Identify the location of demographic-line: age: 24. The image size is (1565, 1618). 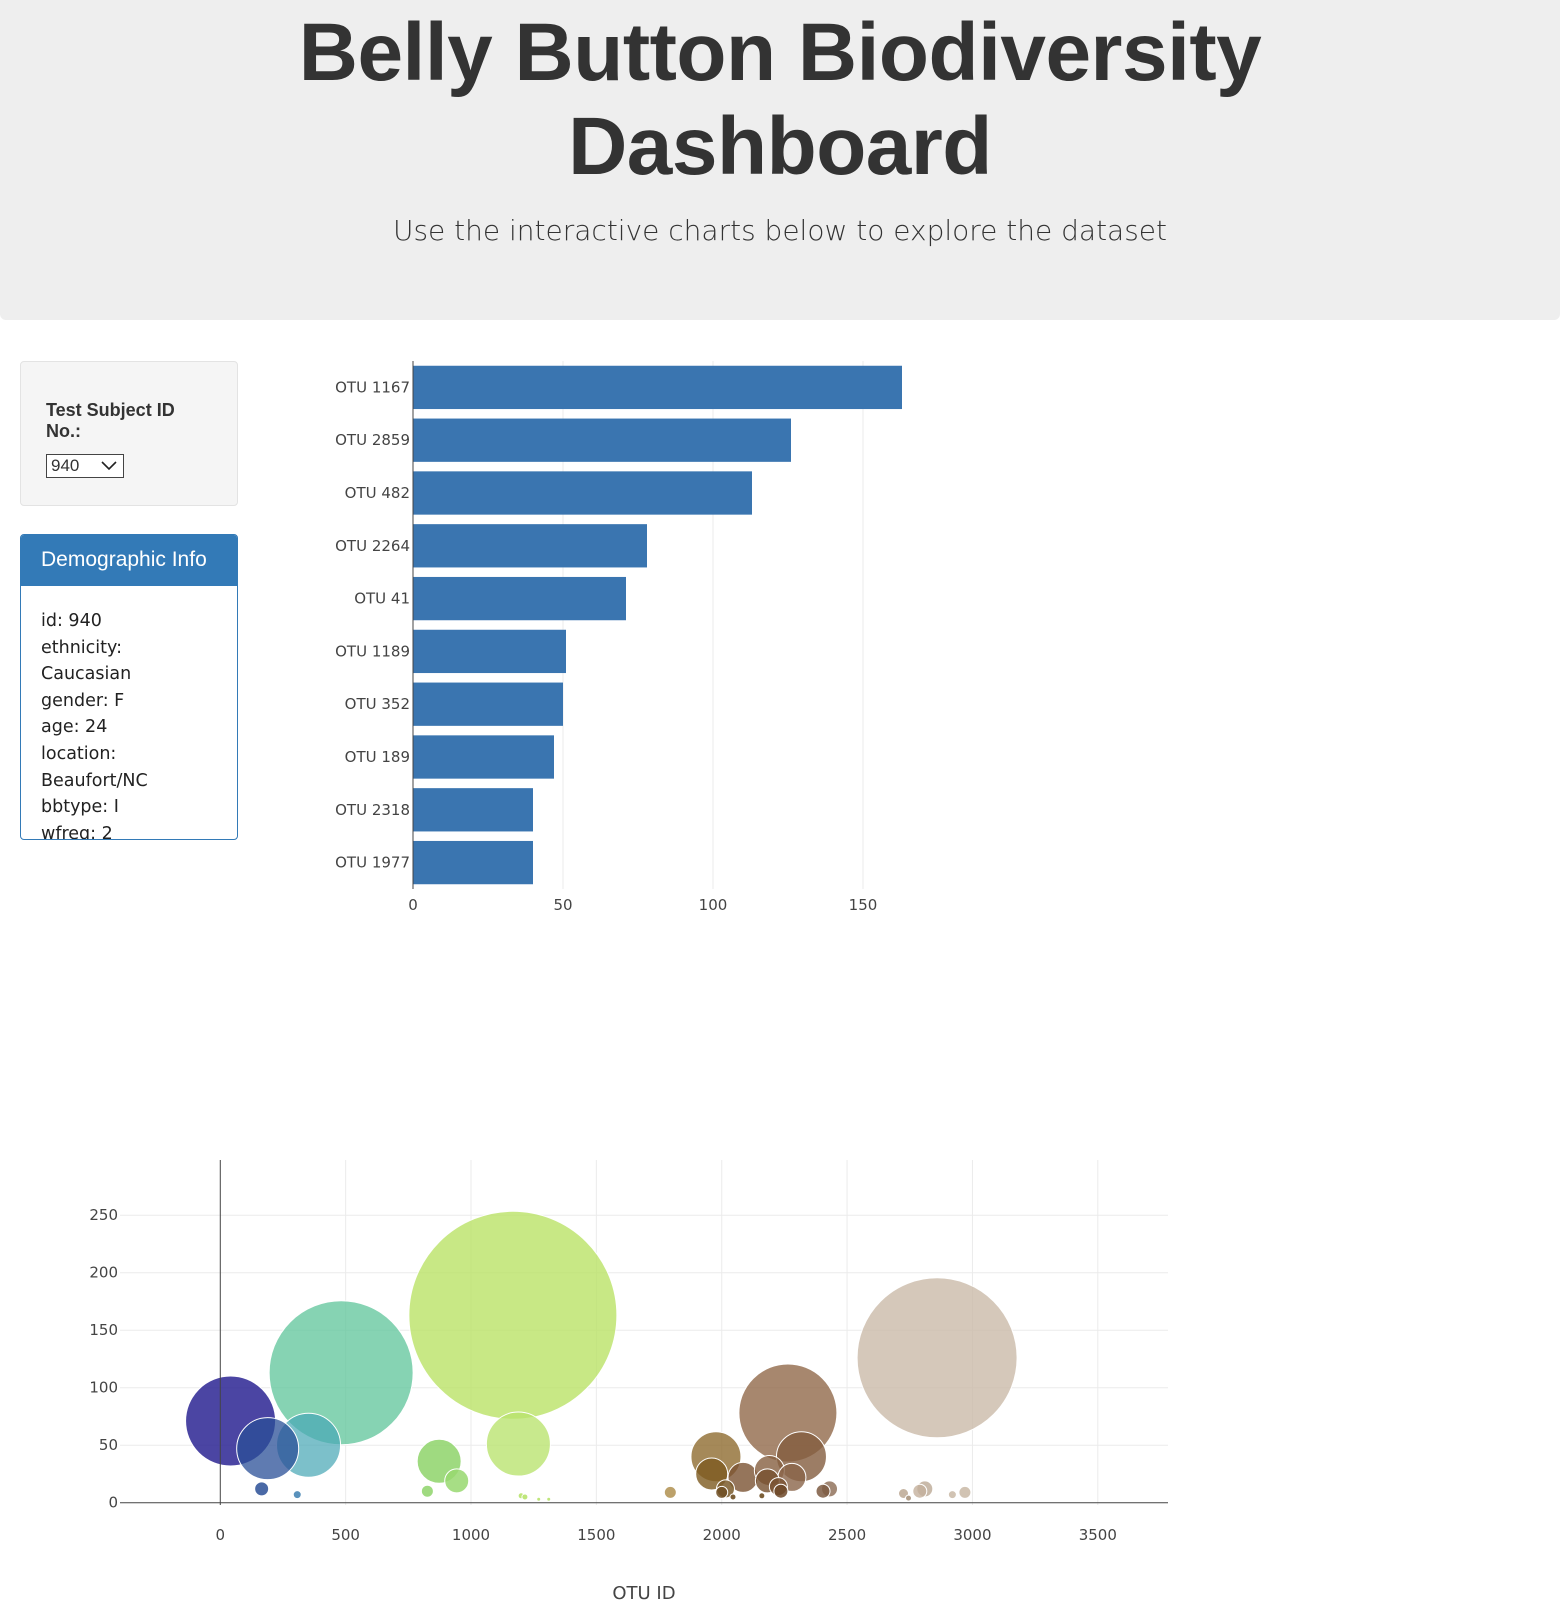
(74, 727).